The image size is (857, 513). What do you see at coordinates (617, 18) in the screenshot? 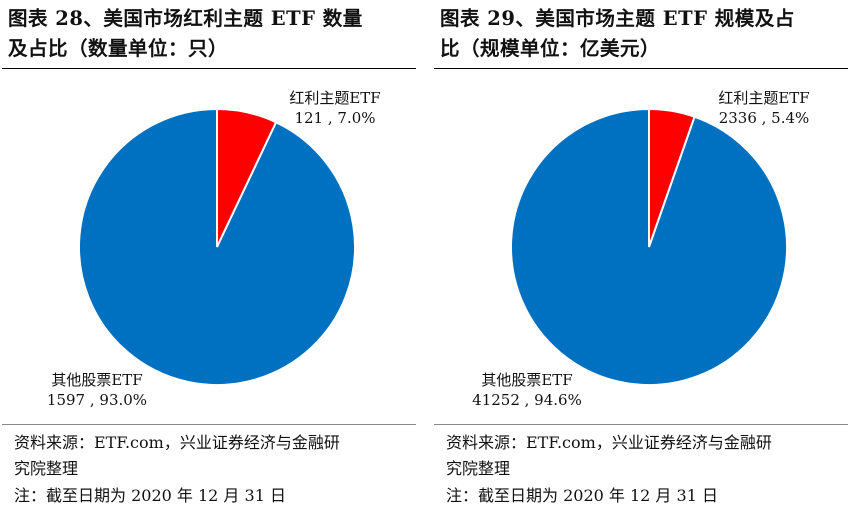
I see `chart-title-line1: 图表 29、美国市场主题 ETF 规模及占` at bounding box center [617, 18].